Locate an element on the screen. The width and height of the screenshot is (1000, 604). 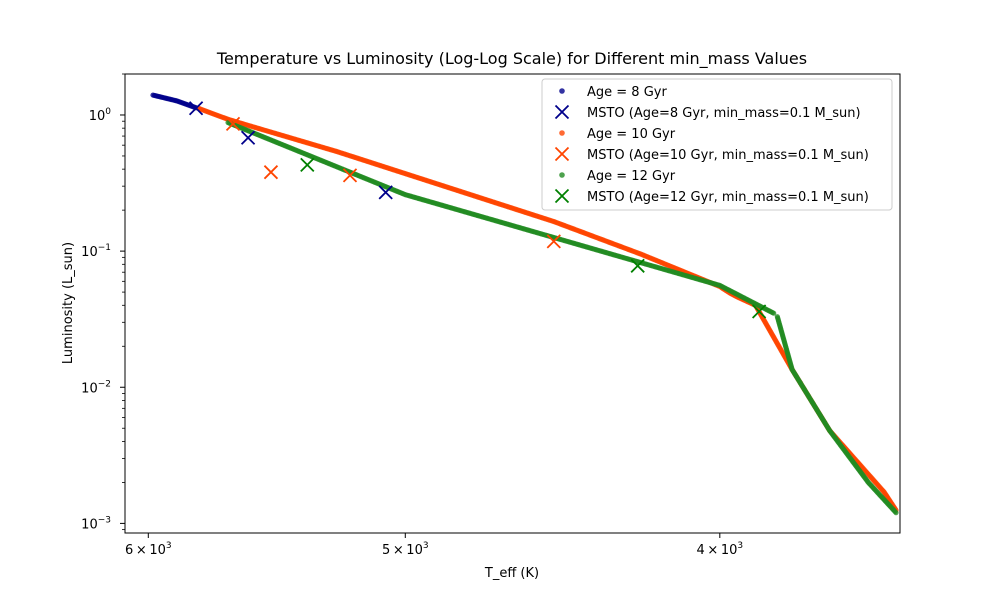
x-tick-label-0: 6 × 103 is located at coordinates (148, 549).